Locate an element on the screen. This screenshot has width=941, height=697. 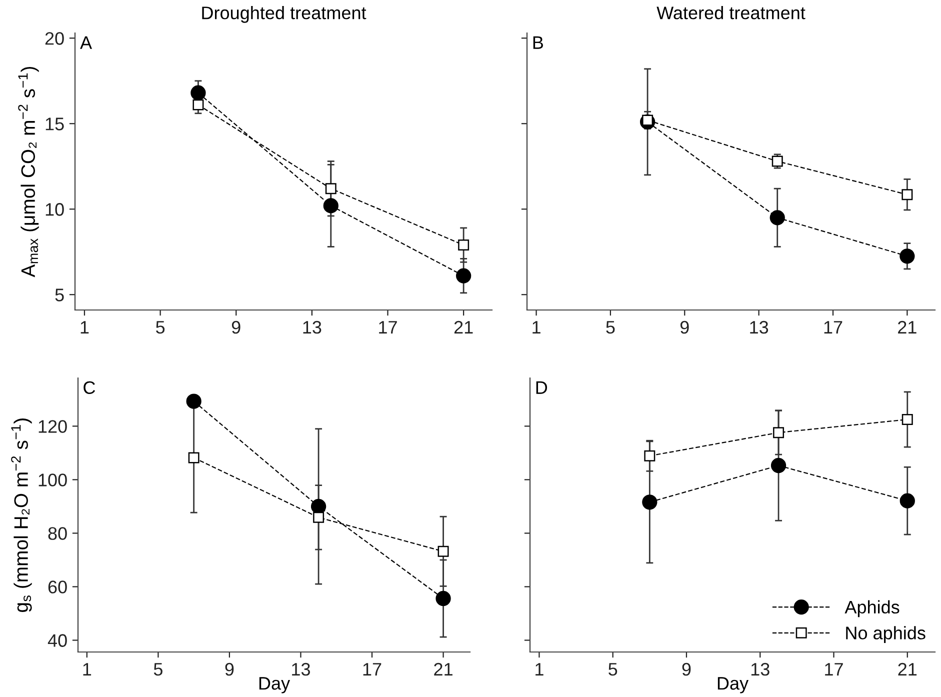
y-tick-label: 20 is located at coordinates (54, 38).